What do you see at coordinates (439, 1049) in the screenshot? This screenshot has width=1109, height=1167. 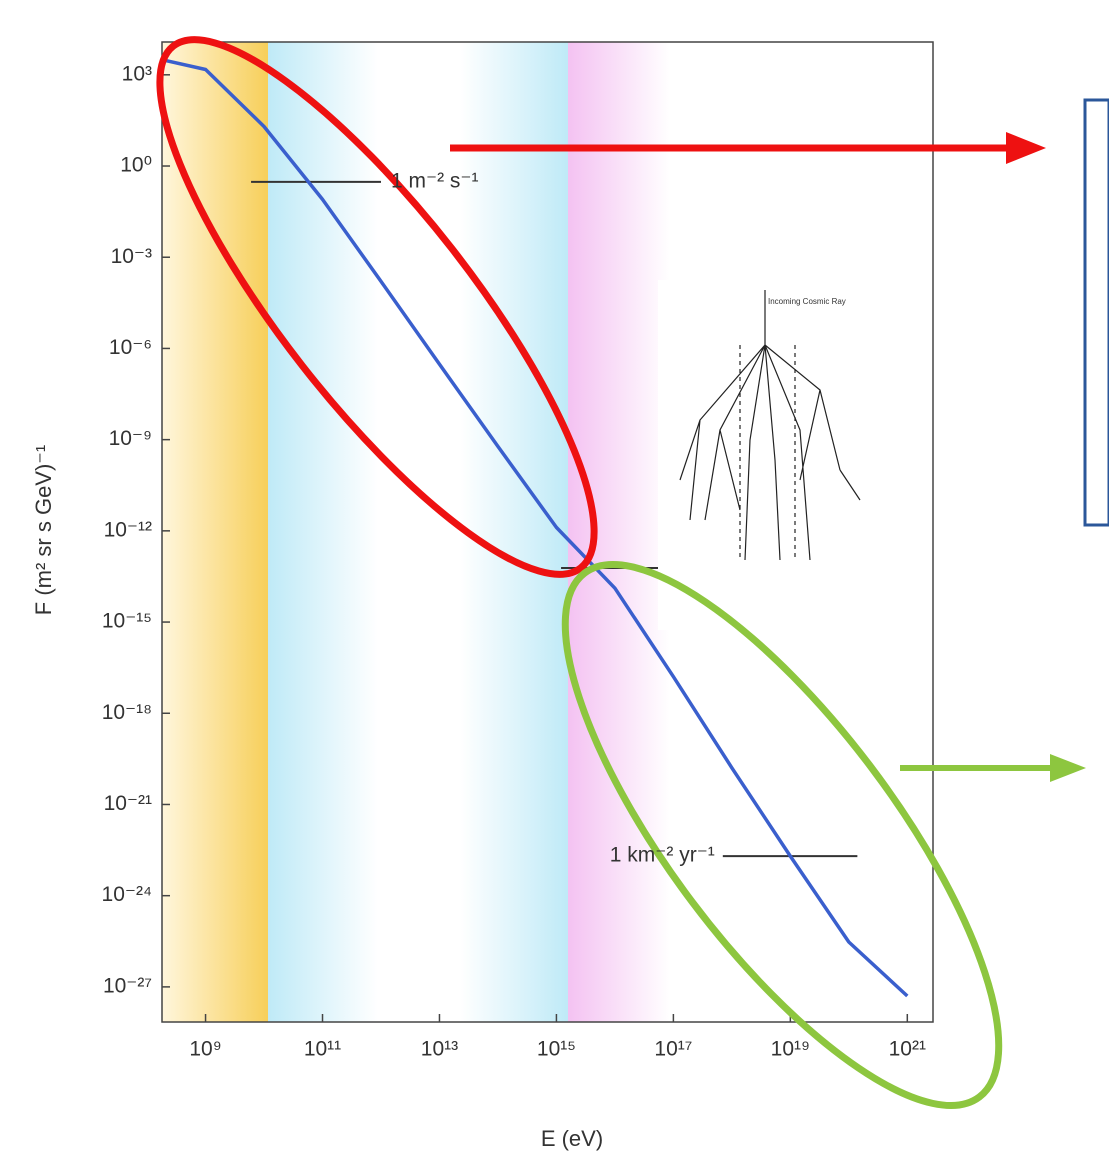 I see `x-tick-label: 10¹³` at bounding box center [439, 1049].